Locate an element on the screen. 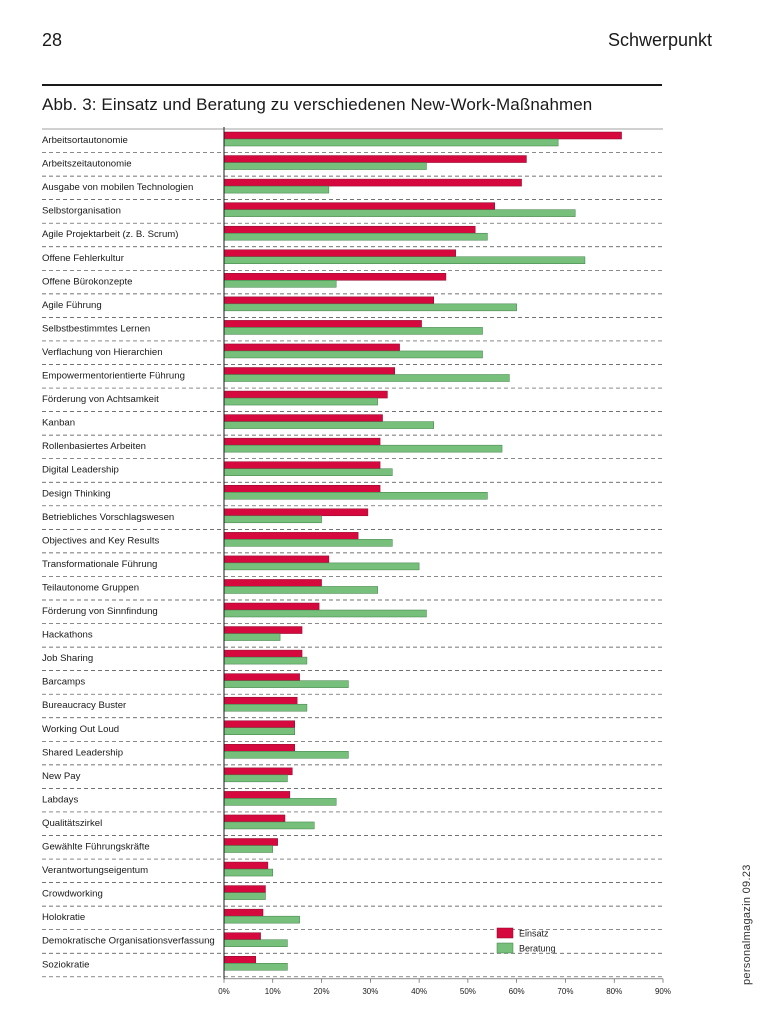 This screenshot has width=768, height=1030. x-tick-label: 30% is located at coordinates (370, 991).